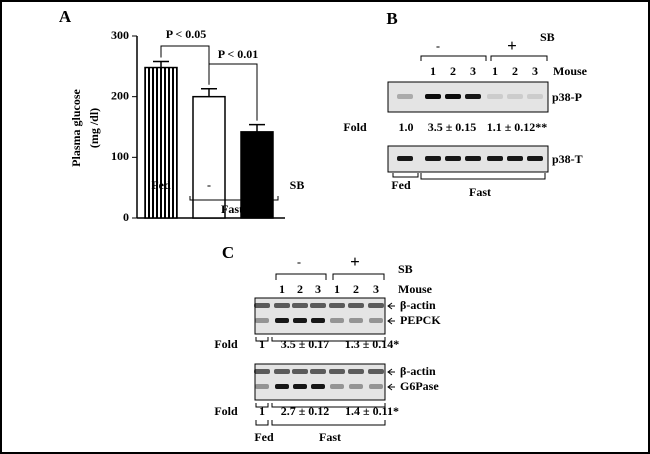 This screenshot has width=650, height=454. I want to click on blot-label: p38-T, so click(567, 159).